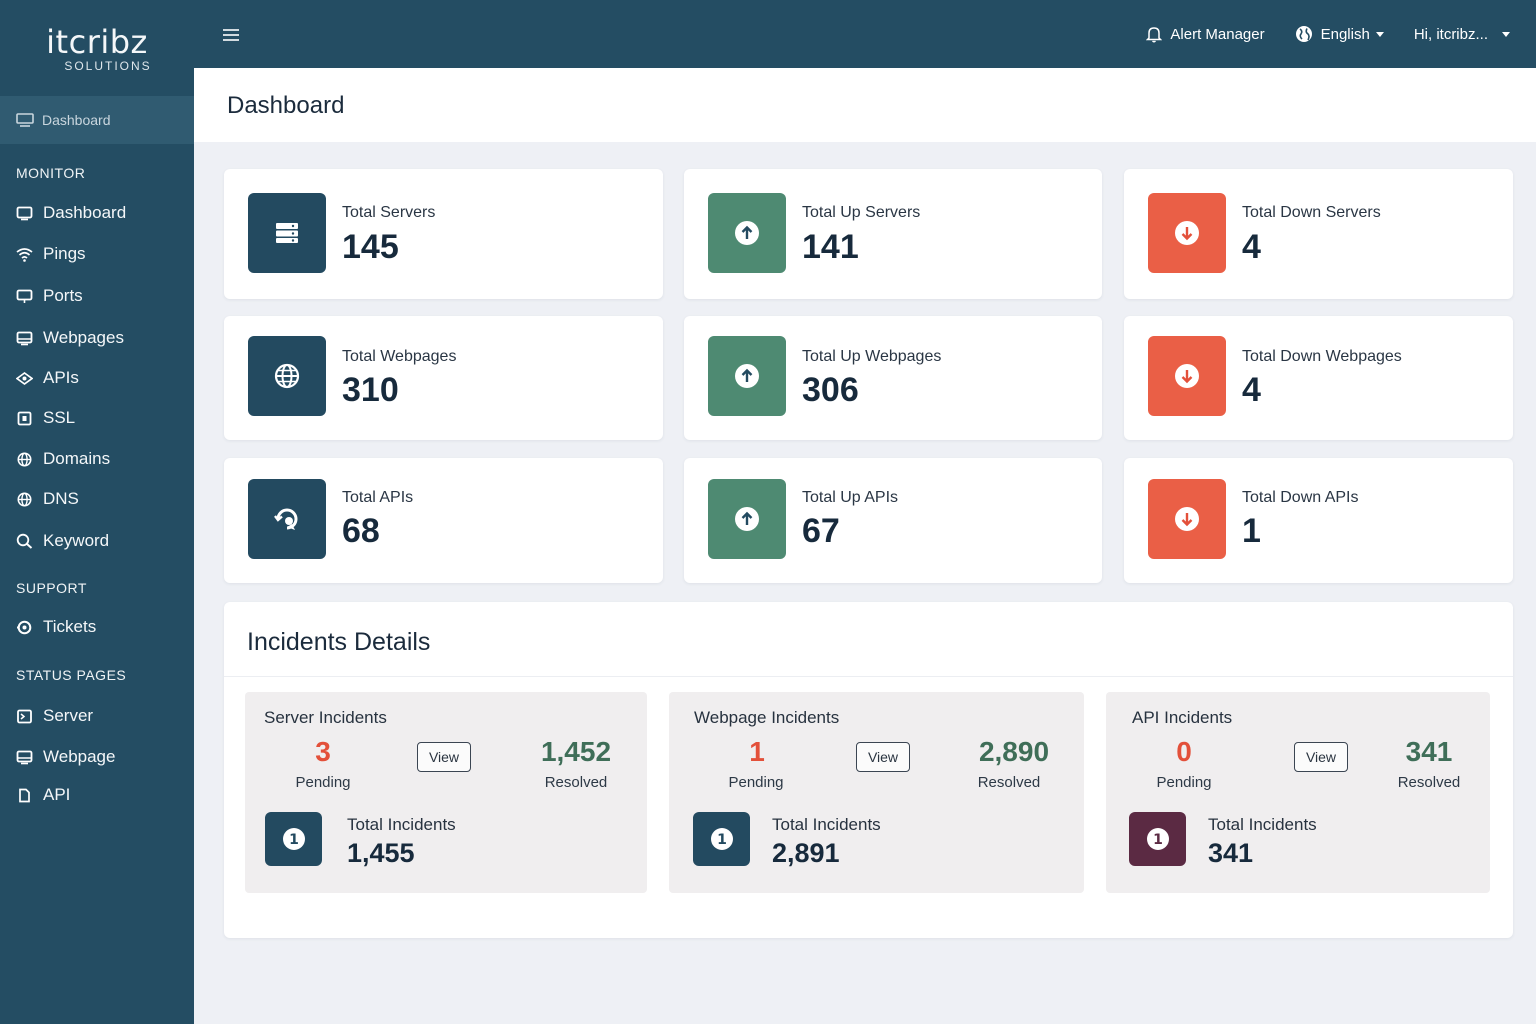 The image size is (1536, 1024). I want to click on sidebar-item-webpages: Webpages, so click(62, 338).